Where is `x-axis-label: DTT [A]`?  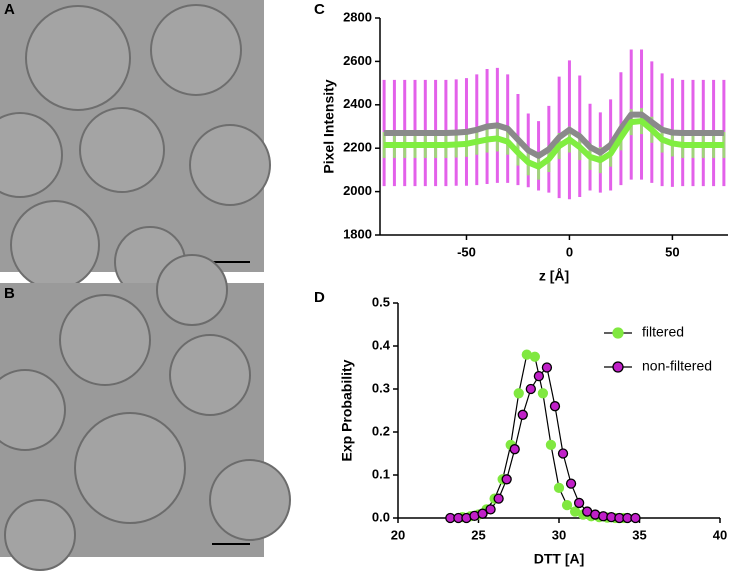 x-axis-label: DTT [A] is located at coordinates (559, 559).